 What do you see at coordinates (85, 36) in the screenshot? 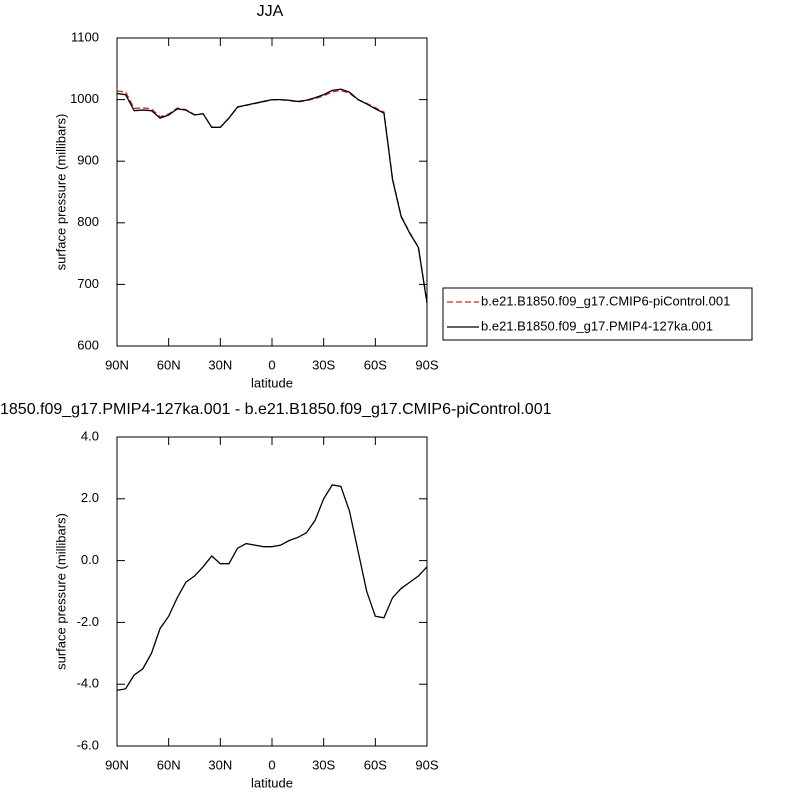
I see `y-tick-label: 1100` at bounding box center [85, 36].